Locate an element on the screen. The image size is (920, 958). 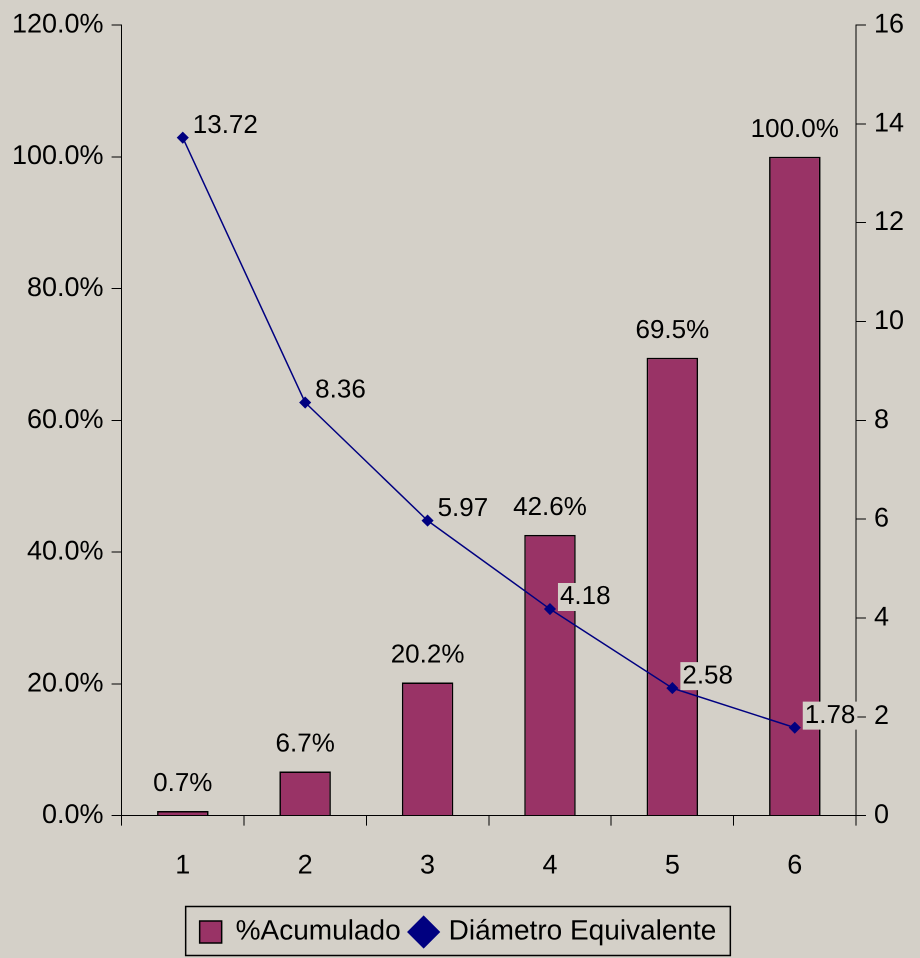
data-label: 6.7% is located at coordinates (305, 743).